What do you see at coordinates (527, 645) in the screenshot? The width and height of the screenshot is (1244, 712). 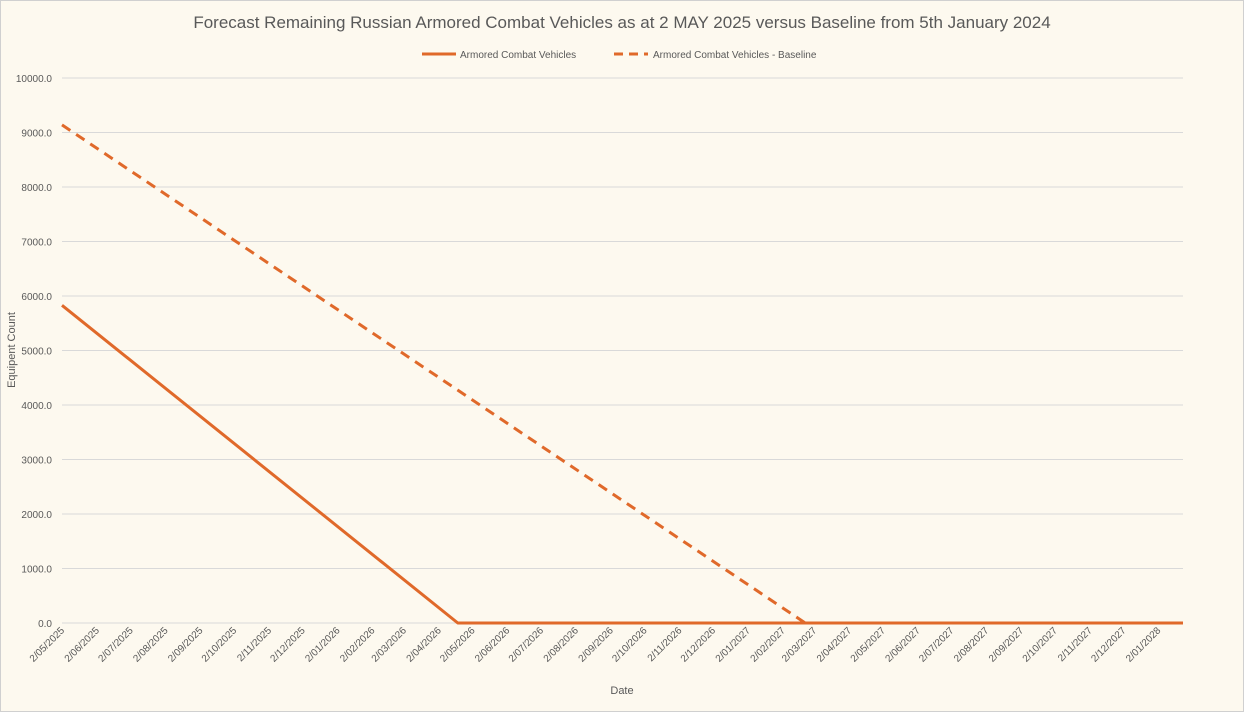 I see `x-tick-label: 2/07/2026` at bounding box center [527, 645].